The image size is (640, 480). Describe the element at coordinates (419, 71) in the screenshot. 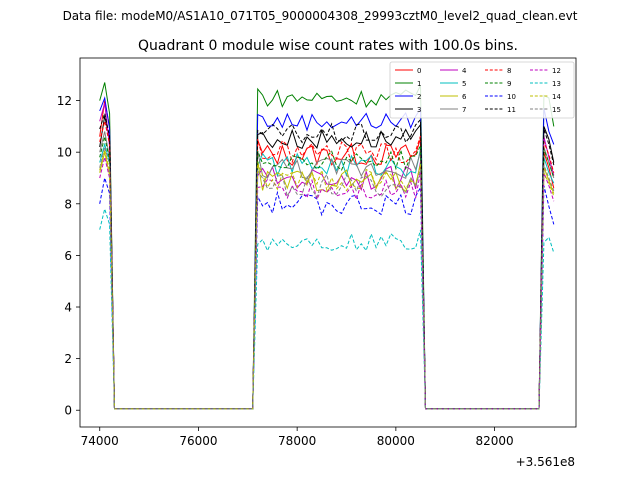

I see `legend-label-0: 0` at that location.